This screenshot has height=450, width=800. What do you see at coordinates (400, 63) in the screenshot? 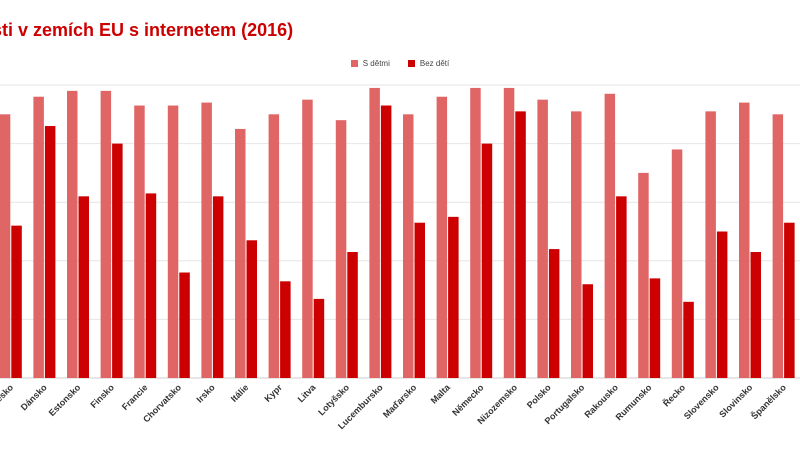
I see `legend: S dětmi Bez dětí` at bounding box center [400, 63].